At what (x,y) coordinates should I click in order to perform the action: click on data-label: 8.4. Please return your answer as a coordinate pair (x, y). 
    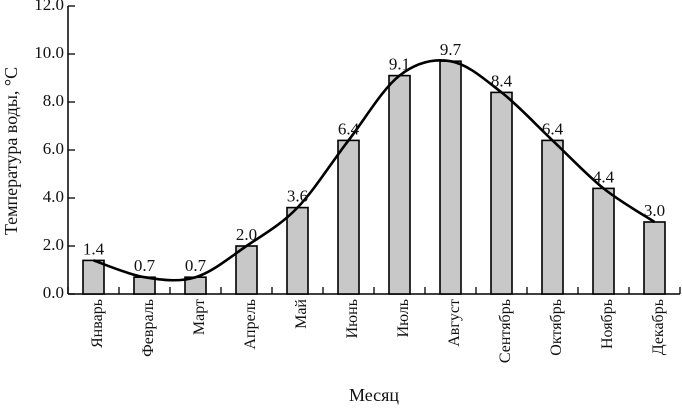
    Looking at the image, I should click on (502, 80).